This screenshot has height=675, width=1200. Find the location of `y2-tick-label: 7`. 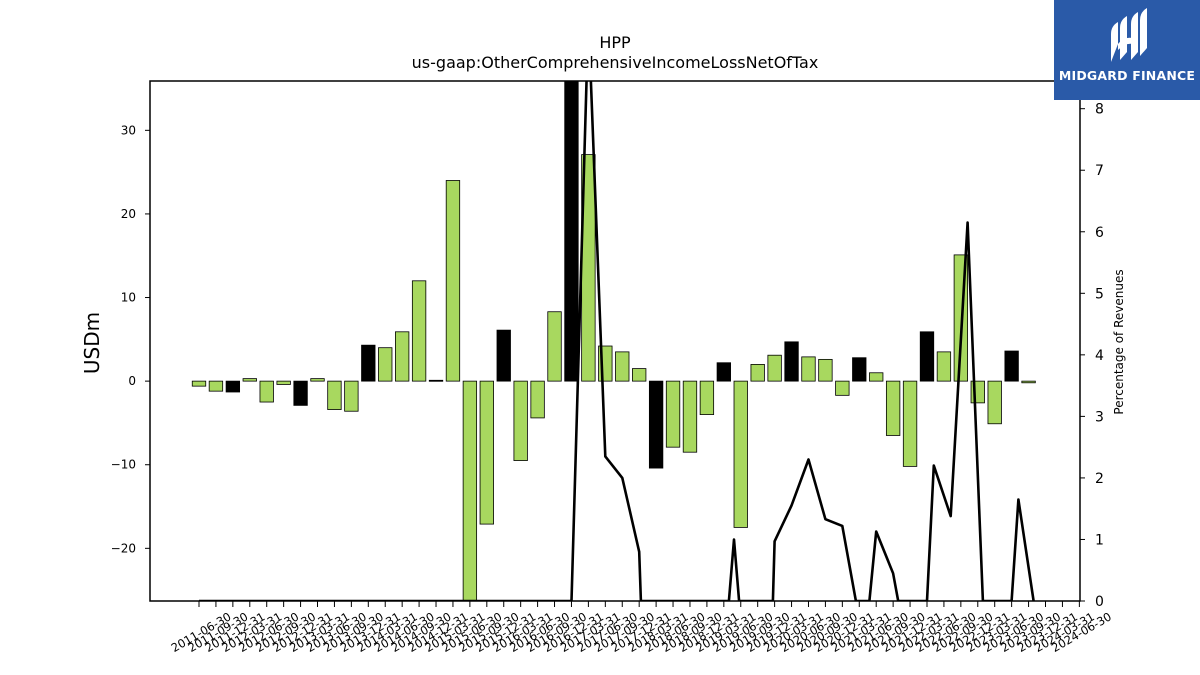

y2-tick-label: 7 is located at coordinates (1099, 171).